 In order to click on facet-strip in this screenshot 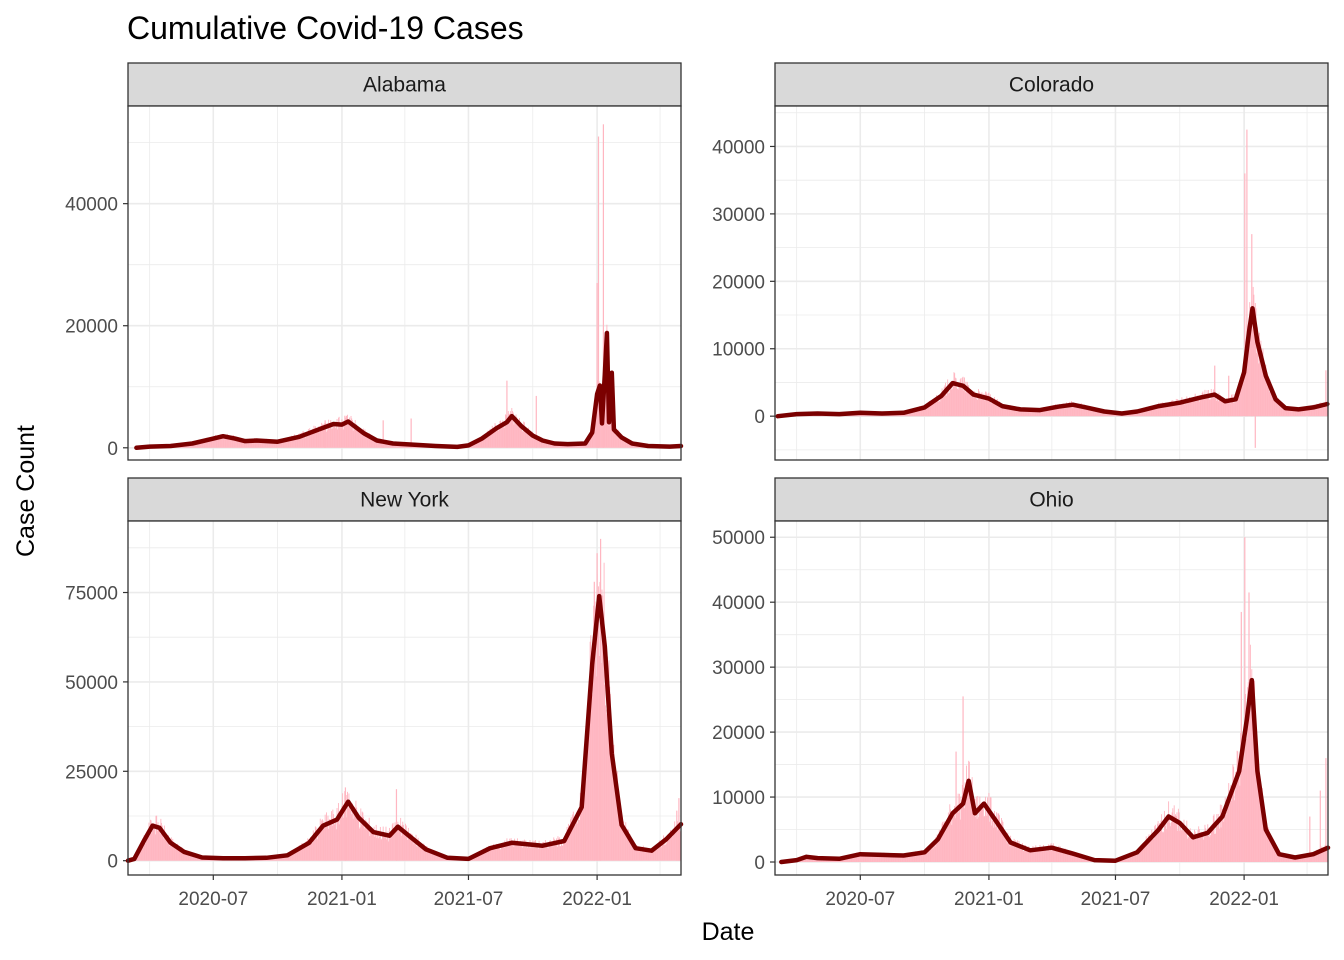, I will do `click(1051, 499)`.